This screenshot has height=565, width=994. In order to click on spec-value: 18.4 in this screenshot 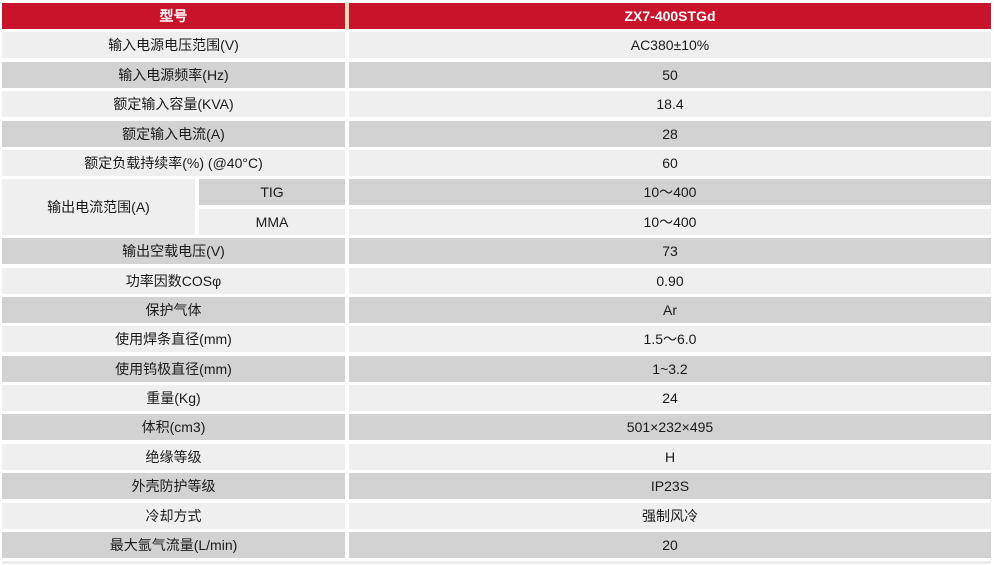, I will do `click(670, 104)`.